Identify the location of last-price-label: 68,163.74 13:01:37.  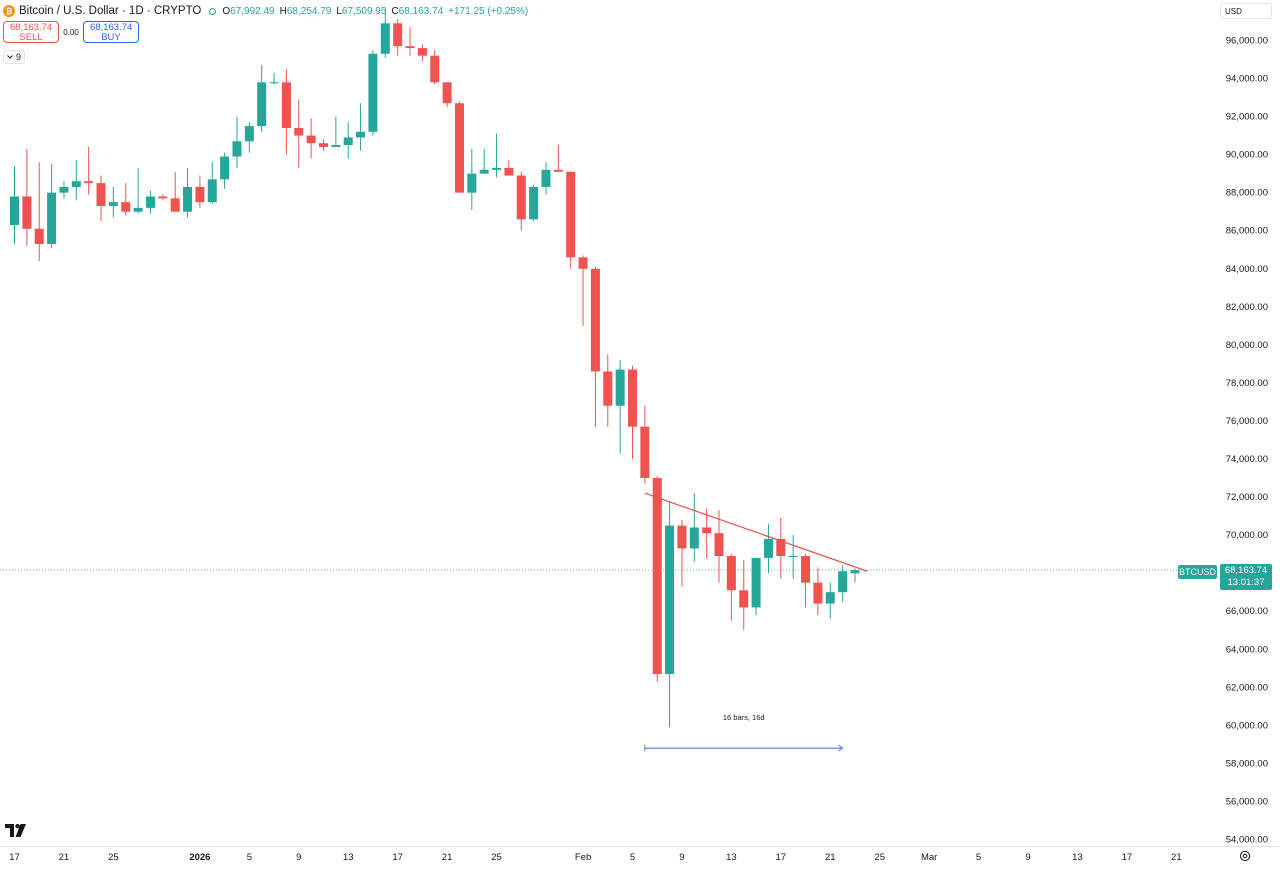
(1246, 577).